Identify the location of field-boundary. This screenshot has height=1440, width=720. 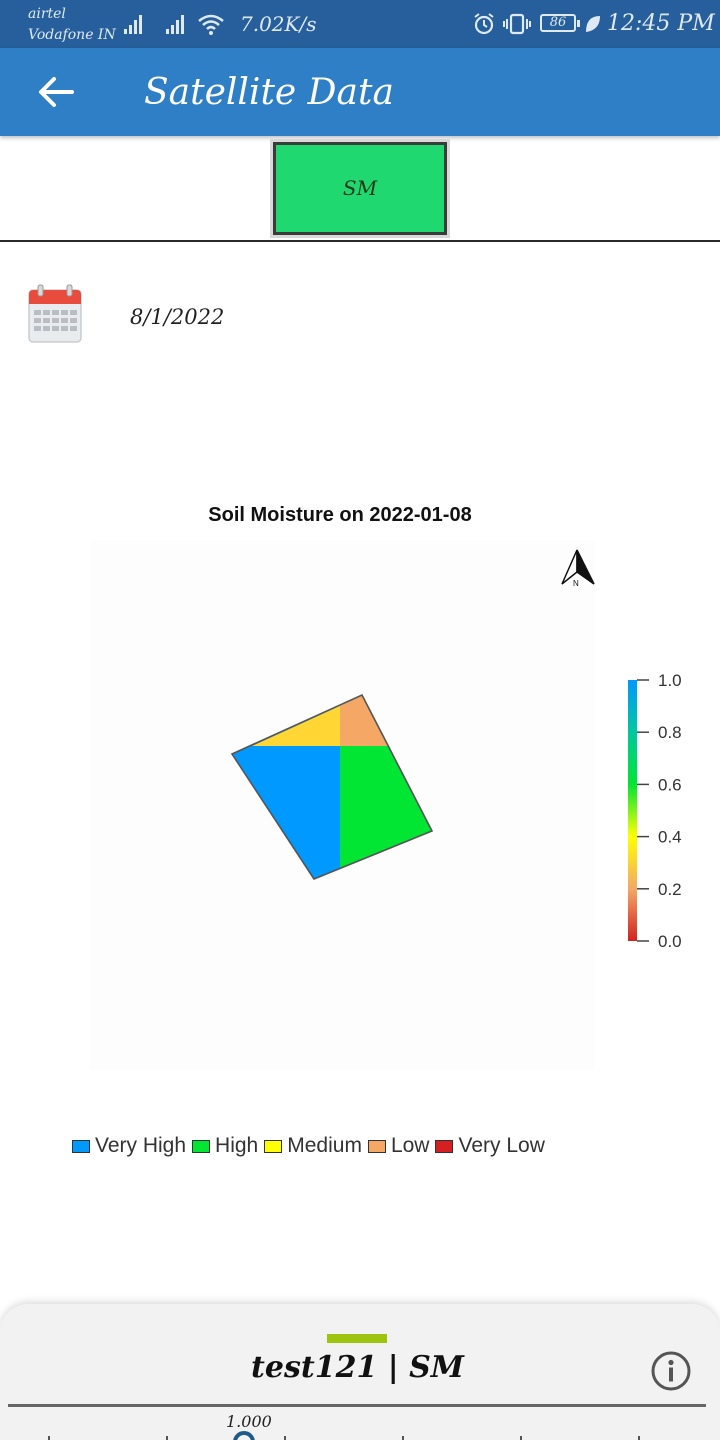
(332, 786).